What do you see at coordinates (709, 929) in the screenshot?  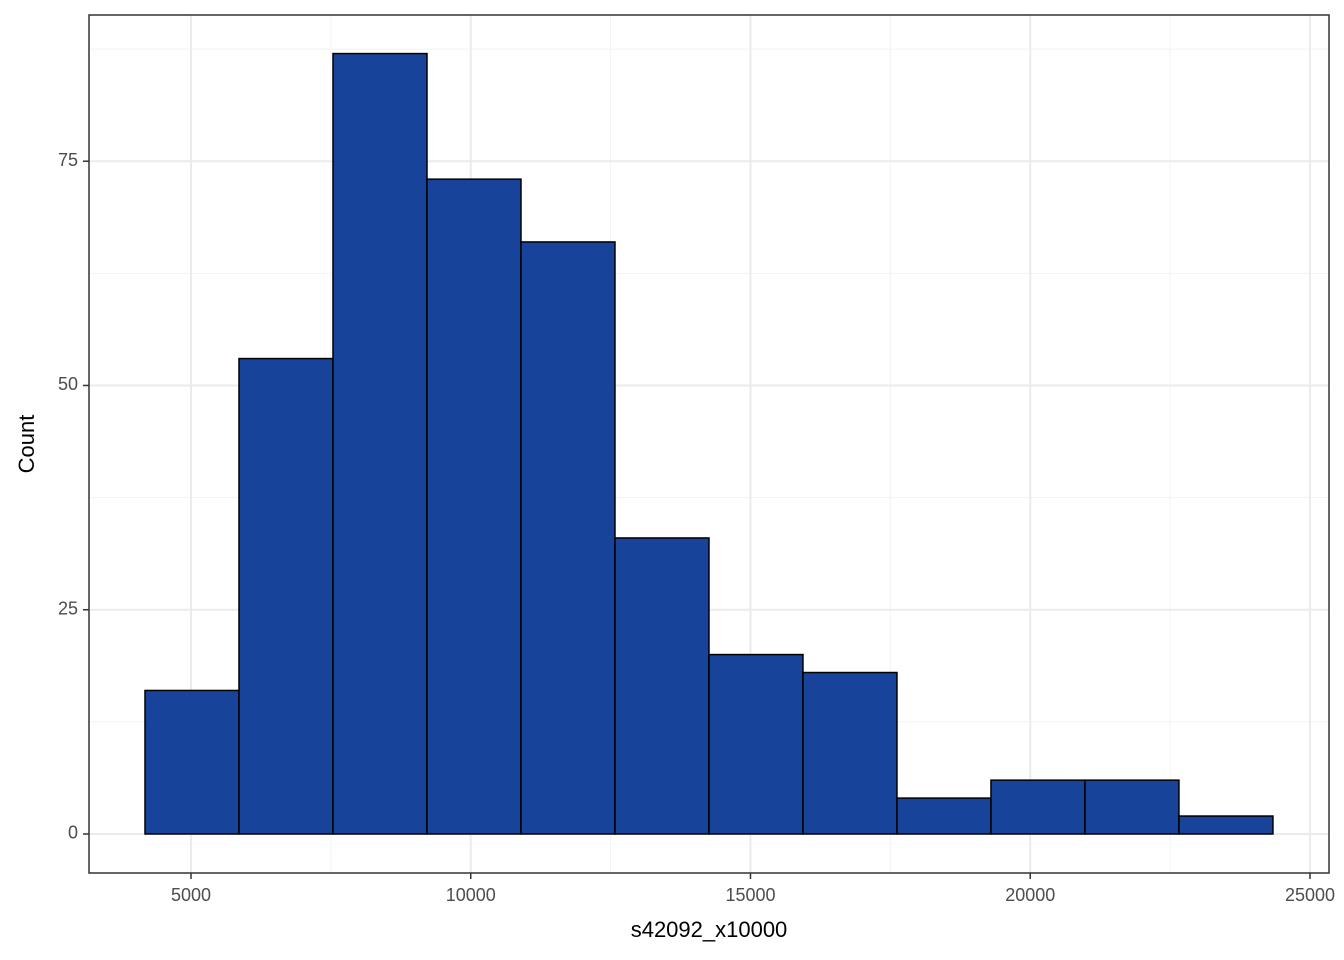 I see `x-axis-title: s42092_x10000` at bounding box center [709, 929].